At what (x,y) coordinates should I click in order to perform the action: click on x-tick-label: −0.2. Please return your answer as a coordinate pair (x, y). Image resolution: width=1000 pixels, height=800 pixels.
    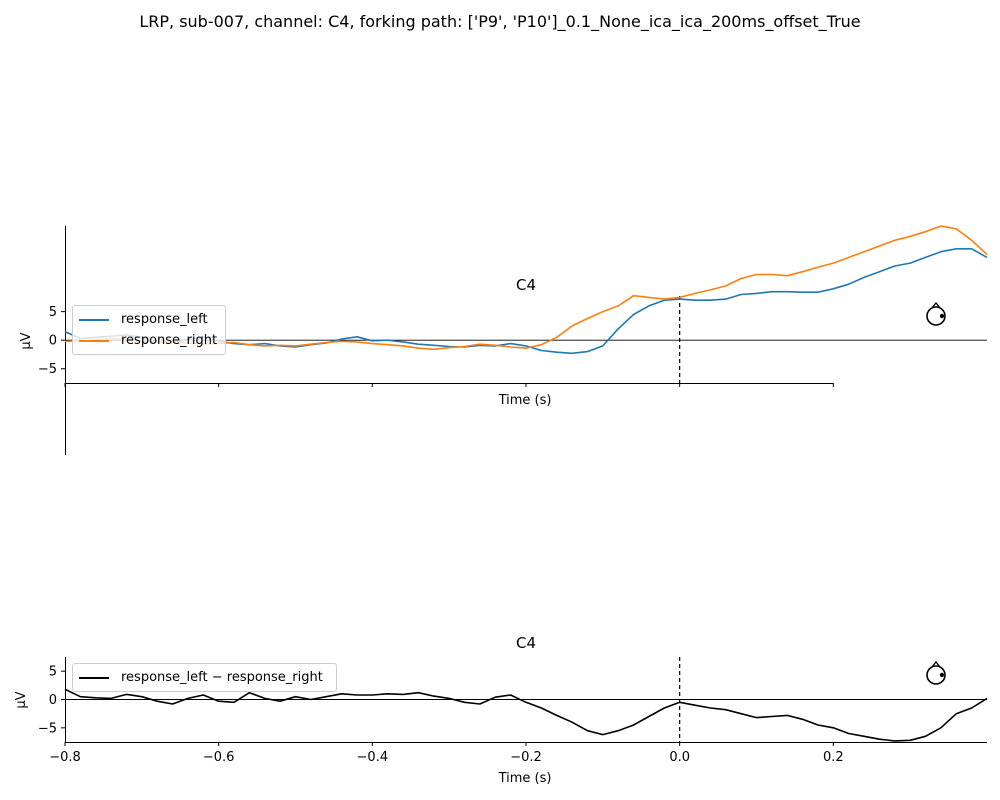
    Looking at the image, I should click on (526, 757).